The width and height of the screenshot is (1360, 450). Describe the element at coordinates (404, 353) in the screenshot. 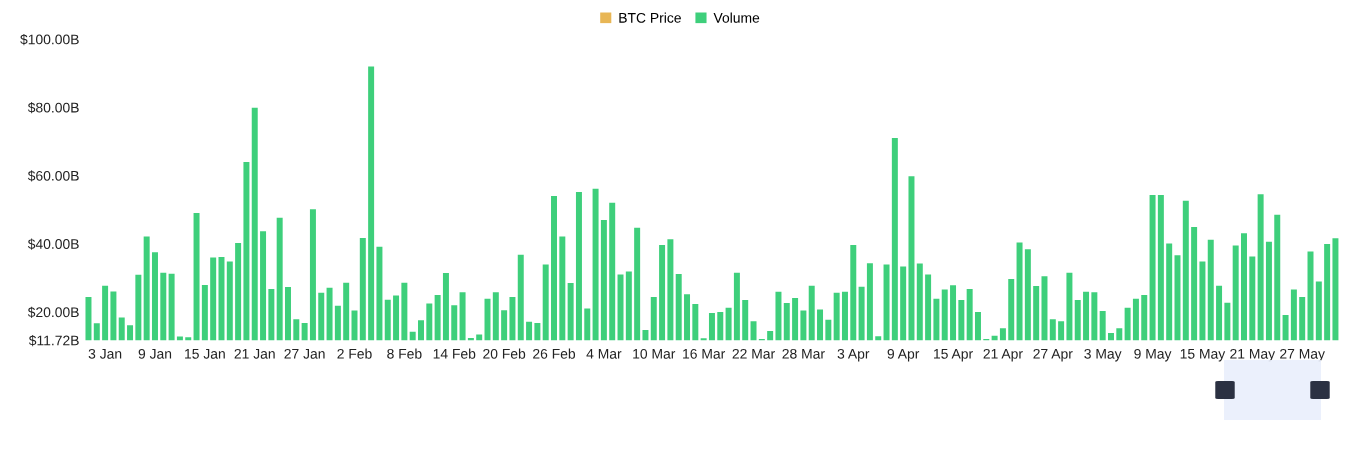

I see `x-tick-label: 8 Feb` at that location.